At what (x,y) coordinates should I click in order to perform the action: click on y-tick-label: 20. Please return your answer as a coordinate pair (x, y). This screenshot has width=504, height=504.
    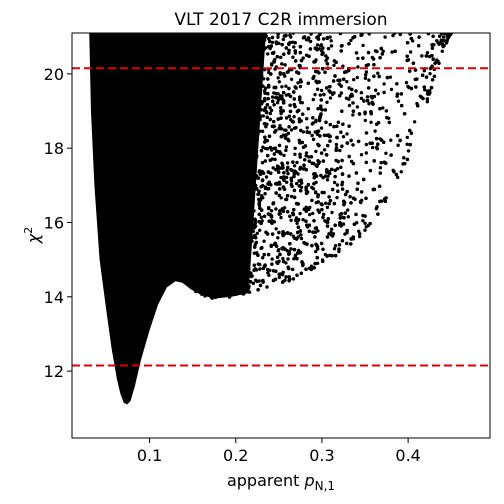
    Looking at the image, I should click on (54, 74).